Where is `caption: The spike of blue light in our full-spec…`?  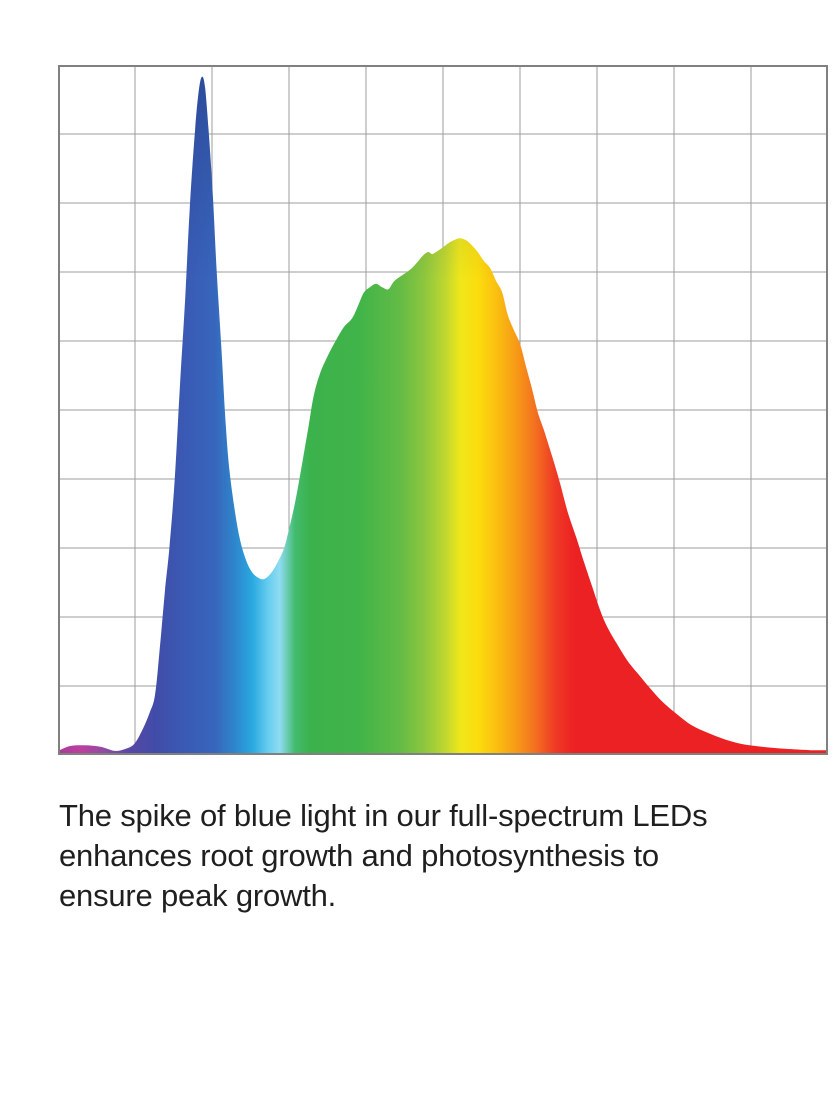
caption: The spike of blue light in our full-spec… is located at coordinates (431, 856).